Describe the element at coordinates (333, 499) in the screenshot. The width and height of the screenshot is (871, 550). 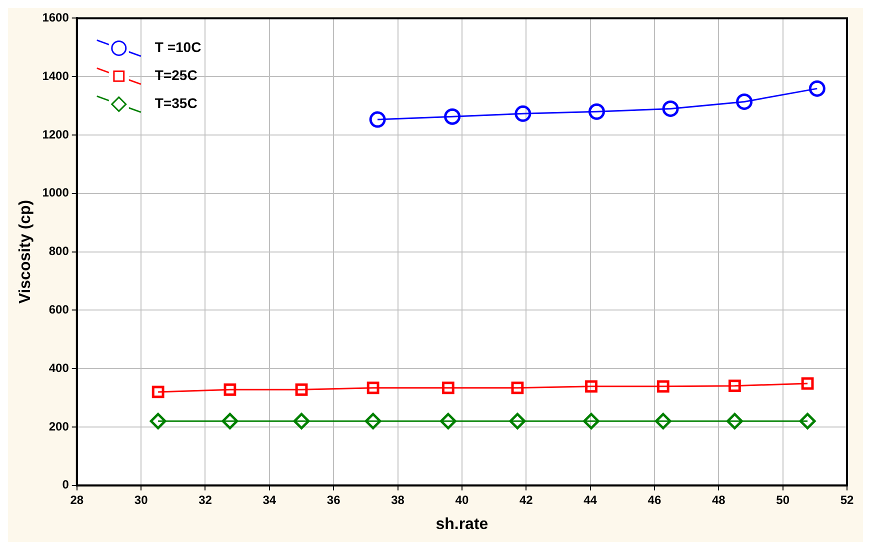
I see `x-tick-label: 36` at that location.